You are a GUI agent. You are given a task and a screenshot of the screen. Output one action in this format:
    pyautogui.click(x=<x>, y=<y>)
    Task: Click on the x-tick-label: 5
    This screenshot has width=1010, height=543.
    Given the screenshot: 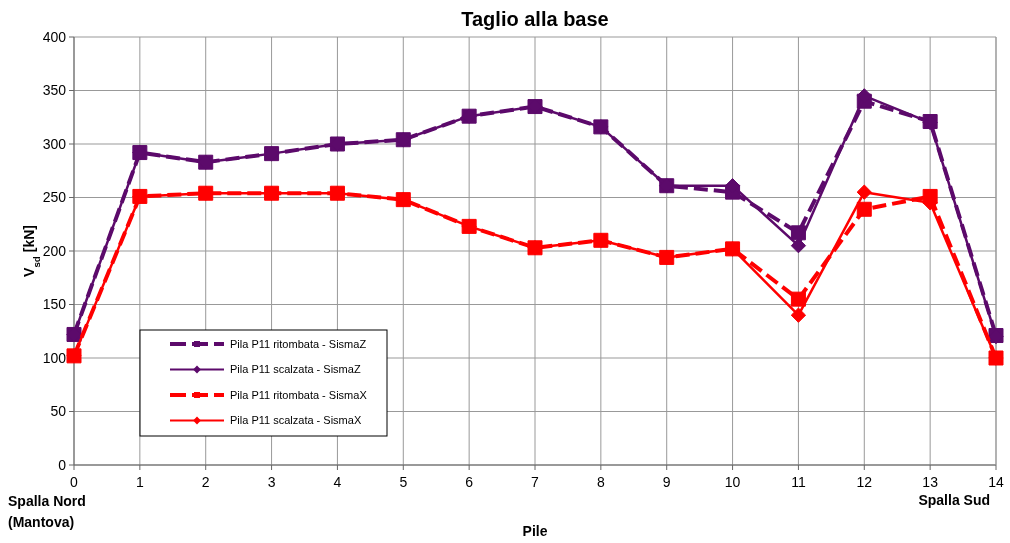 What is the action you would take?
    pyautogui.click(x=403, y=482)
    